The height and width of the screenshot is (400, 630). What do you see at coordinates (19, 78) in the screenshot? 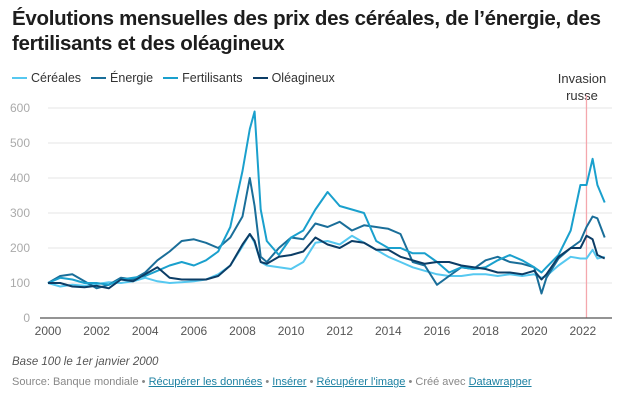
I see `legend-swatch-cereales` at bounding box center [19, 78].